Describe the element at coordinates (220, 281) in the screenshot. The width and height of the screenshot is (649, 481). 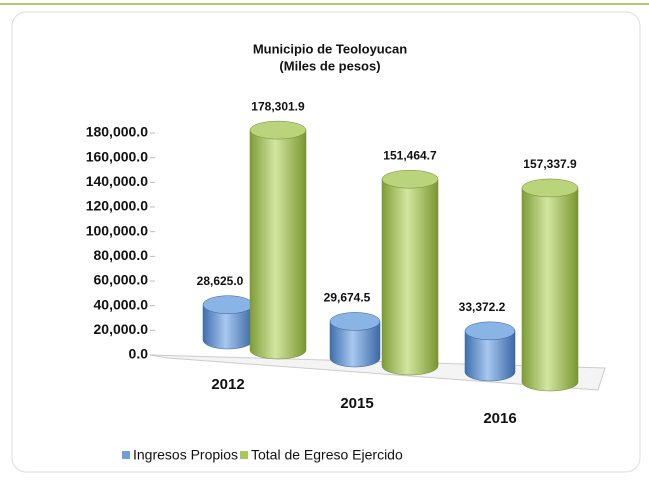
I see `data-label: 28,625.0` at that location.